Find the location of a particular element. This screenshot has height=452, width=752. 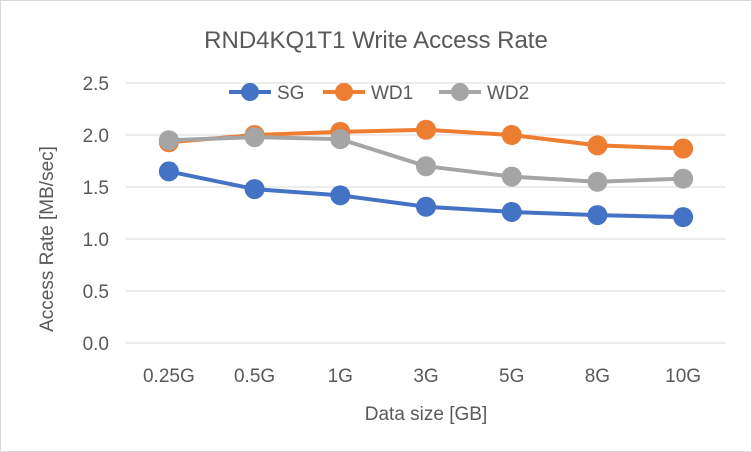

legend-label: WD1 is located at coordinates (392, 93).